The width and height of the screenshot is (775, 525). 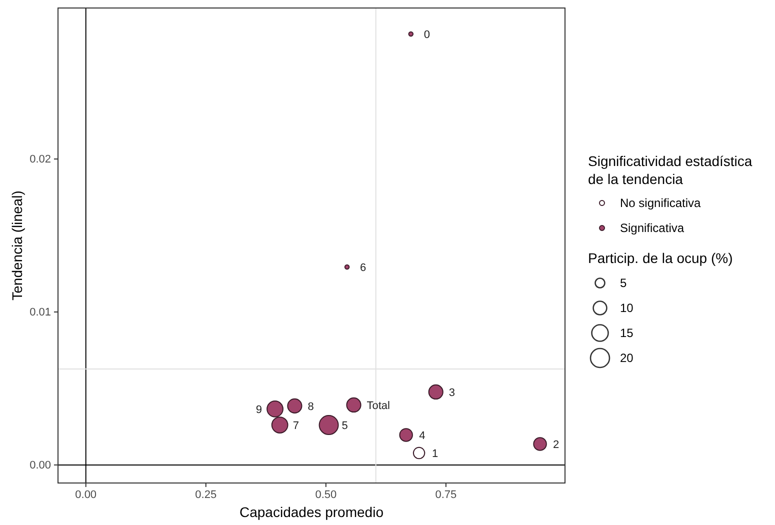 What do you see at coordinates (627, 358) in the screenshot?
I see `legend-label: 20` at bounding box center [627, 358].